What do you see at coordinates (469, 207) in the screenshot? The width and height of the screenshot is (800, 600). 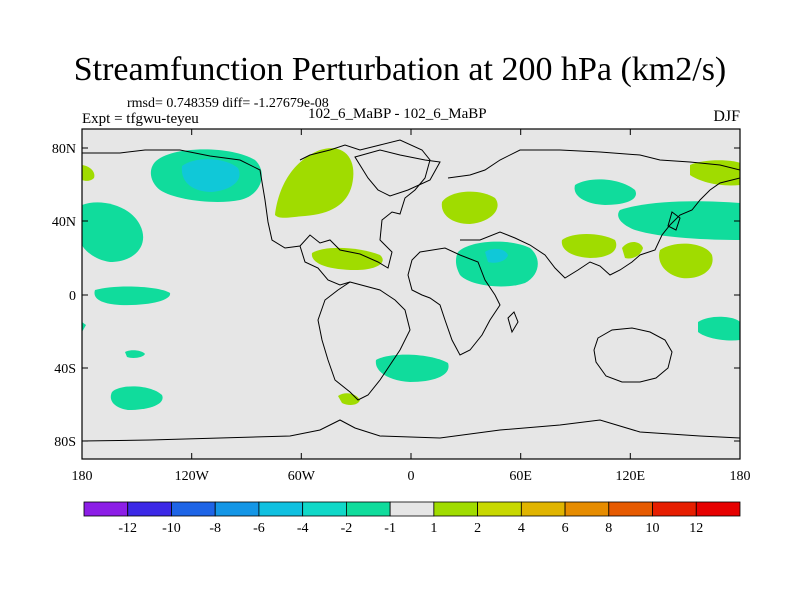 I see `pos-region-europe` at bounding box center [469, 207].